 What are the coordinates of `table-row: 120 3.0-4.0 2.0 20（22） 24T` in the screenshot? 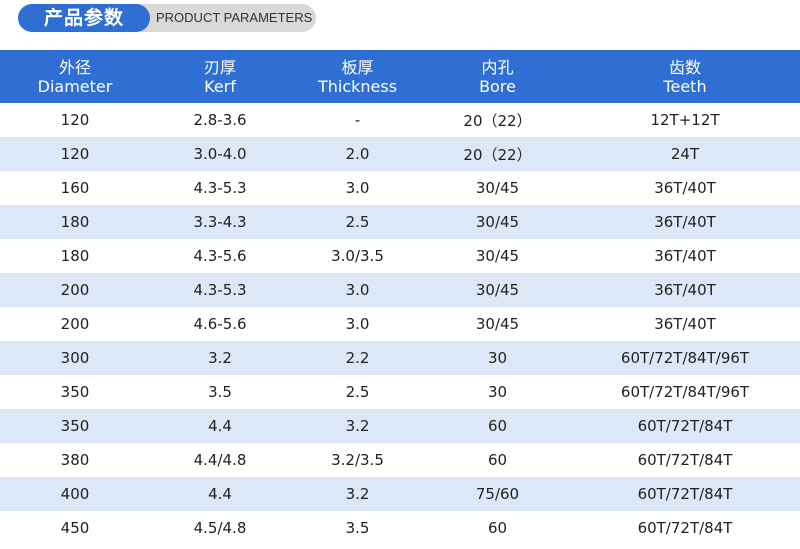 It's located at (400, 154).